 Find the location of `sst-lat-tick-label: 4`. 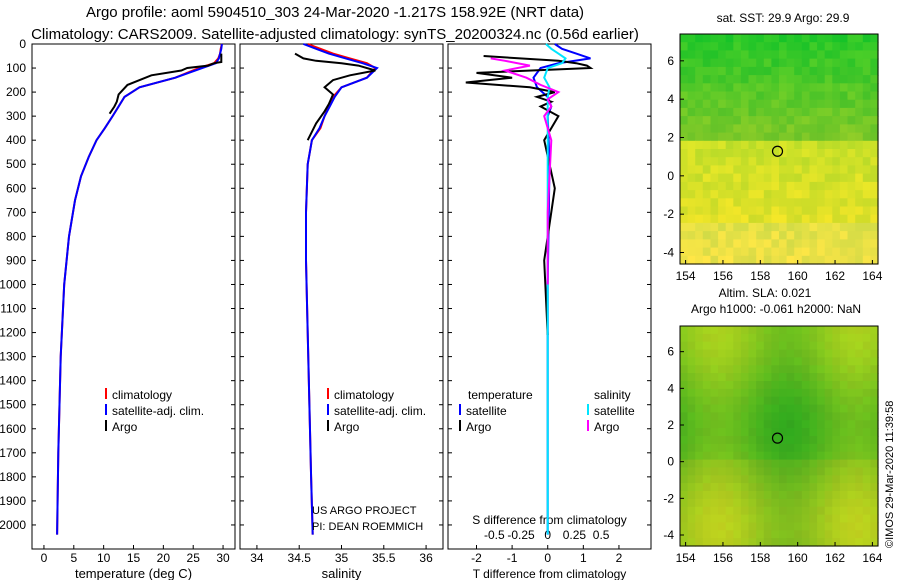

sst-lat-tick-label: 4 is located at coordinates (670, 99).